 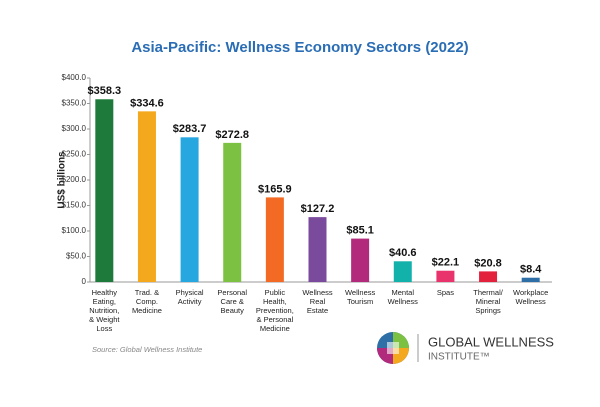 What do you see at coordinates (147, 103) in the screenshot?
I see `value-label: $334.6` at bounding box center [147, 103].